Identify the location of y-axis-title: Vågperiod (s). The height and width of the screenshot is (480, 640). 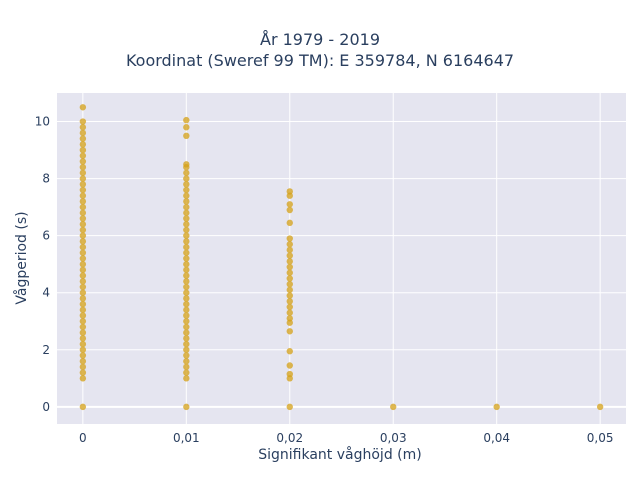
(22, 258).